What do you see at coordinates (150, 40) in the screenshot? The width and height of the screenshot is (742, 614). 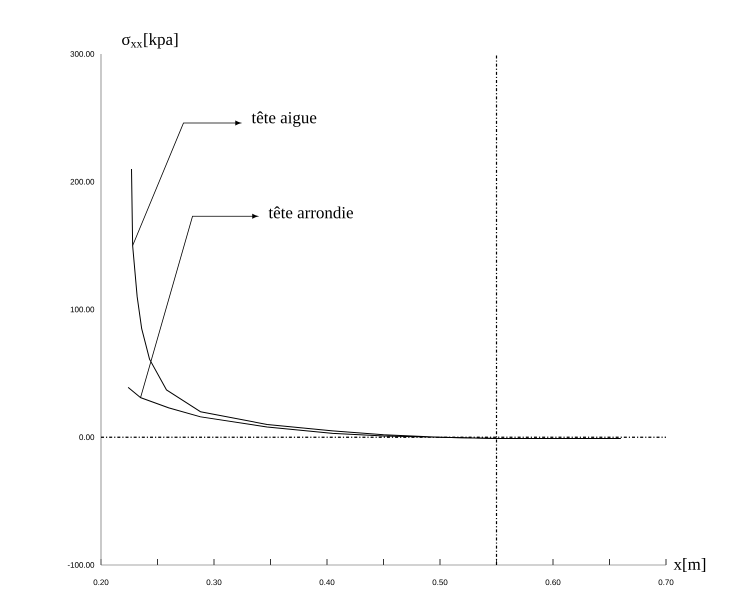 I see `y-axis-title: σ$_{xx}$[kpa]` at bounding box center [150, 40].